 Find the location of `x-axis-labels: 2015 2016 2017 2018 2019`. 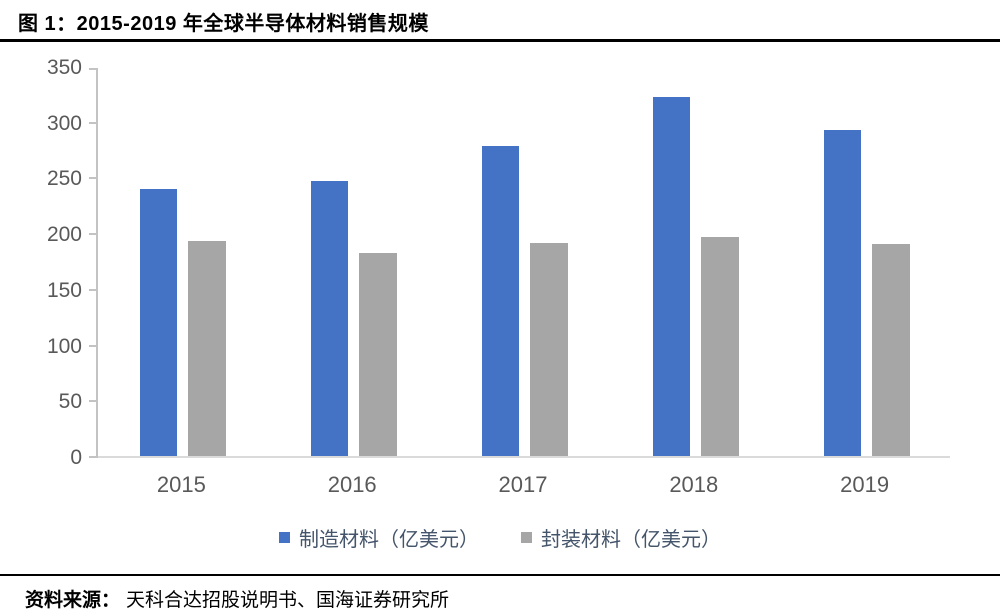

x-axis-labels: 2015 2016 2017 2018 2019 is located at coordinates (523, 485).